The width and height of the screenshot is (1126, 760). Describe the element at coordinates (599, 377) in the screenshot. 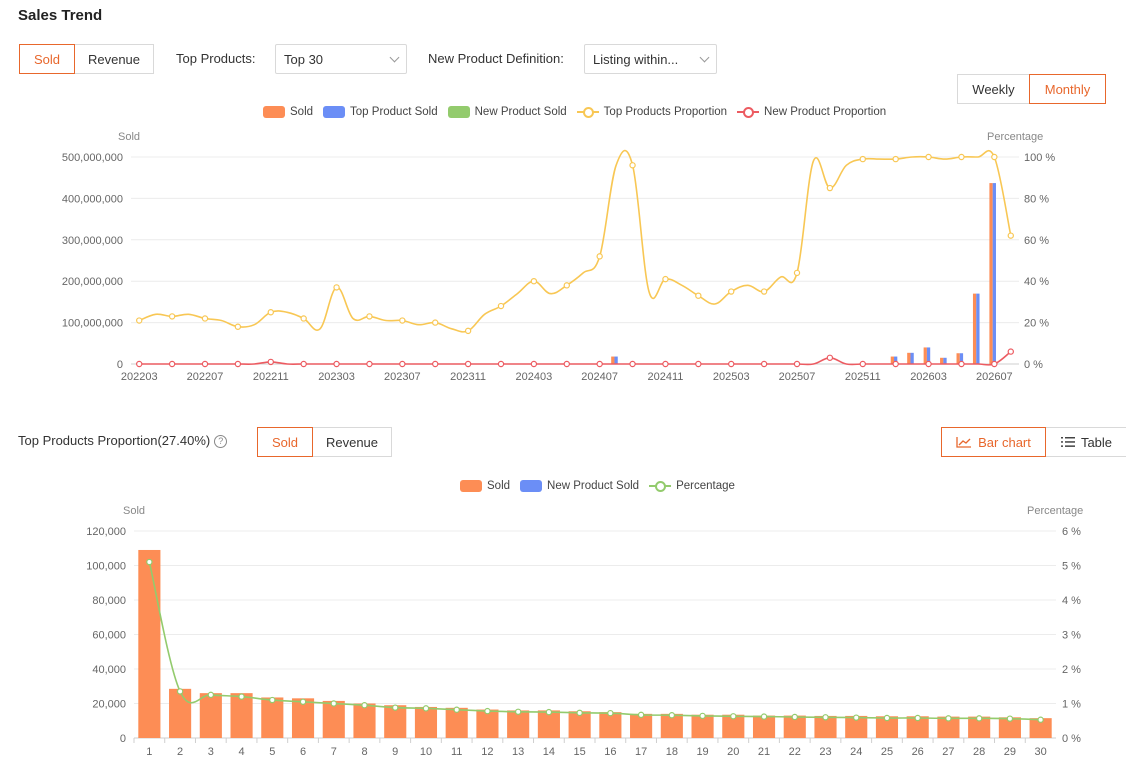

I see `x-tick-label: 202407` at that location.